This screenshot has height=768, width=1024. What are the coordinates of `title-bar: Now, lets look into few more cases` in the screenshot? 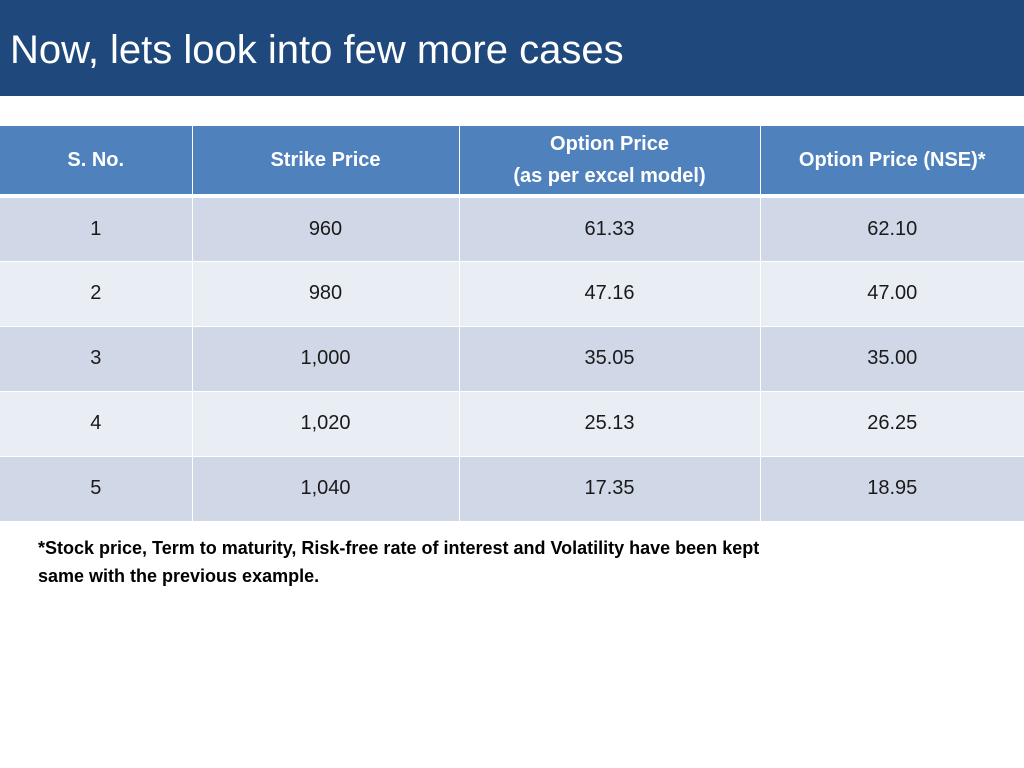 It's located at (512, 48).